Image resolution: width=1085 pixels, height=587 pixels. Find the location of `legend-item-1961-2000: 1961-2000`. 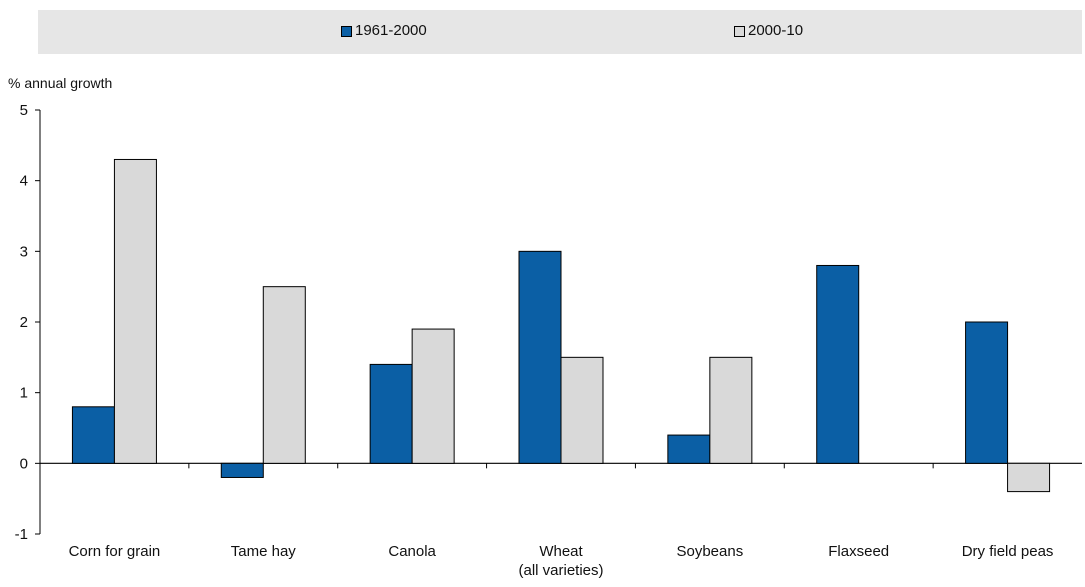

legend-item-1961-2000: 1961-2000 is located at coordinates (384, 31).